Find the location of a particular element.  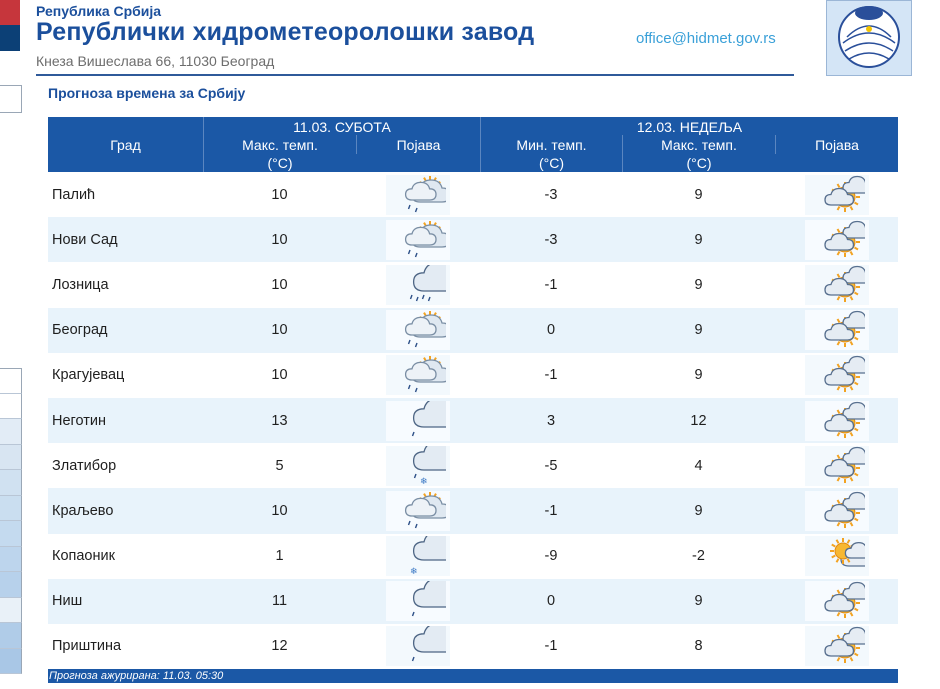

sidebar-menu is located at coordinates (11, 528).